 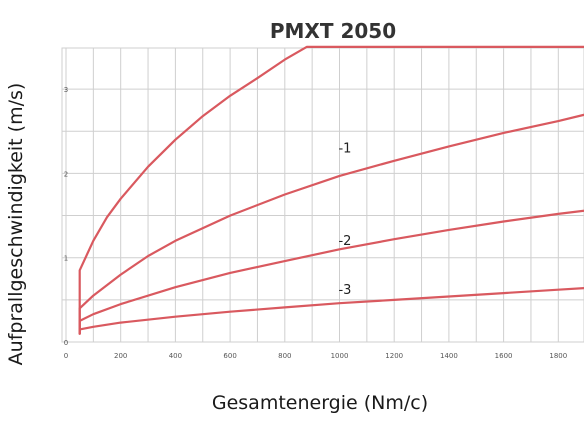 I want to click on x-tick-label: 800, so click(x=284, y=356).